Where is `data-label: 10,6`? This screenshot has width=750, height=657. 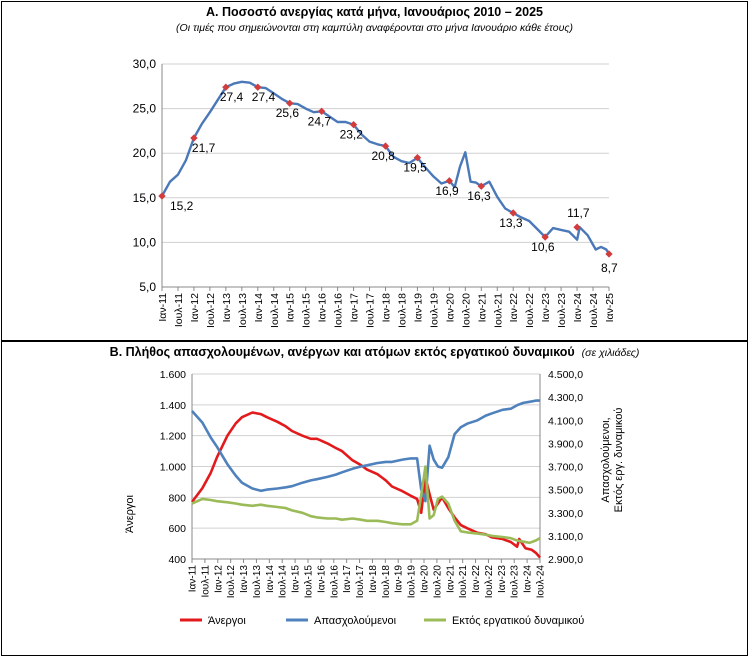
data-label: 10,6 is located at coordinates (543, 247).